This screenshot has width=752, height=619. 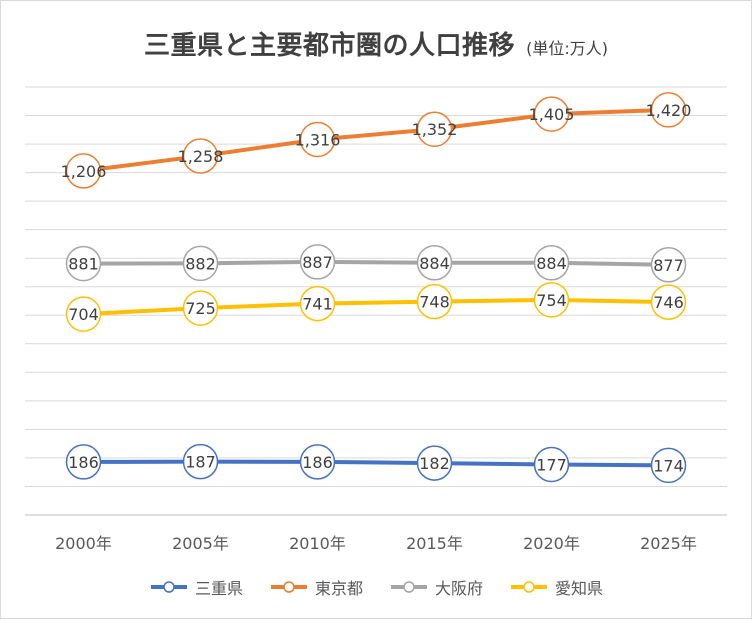 I want to click on legend-label: 大阪府, so click(x=459, y=588).